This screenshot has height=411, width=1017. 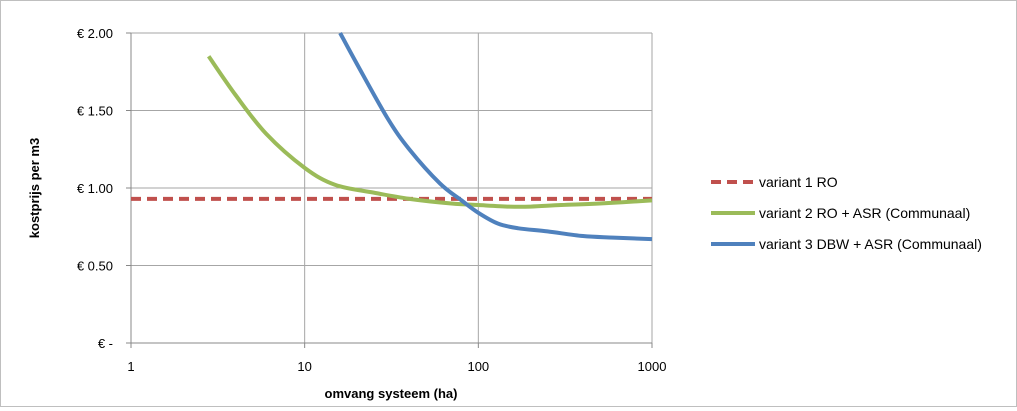 I want to click on y-tick-label: € 0.50, so click(x=95, y=266).